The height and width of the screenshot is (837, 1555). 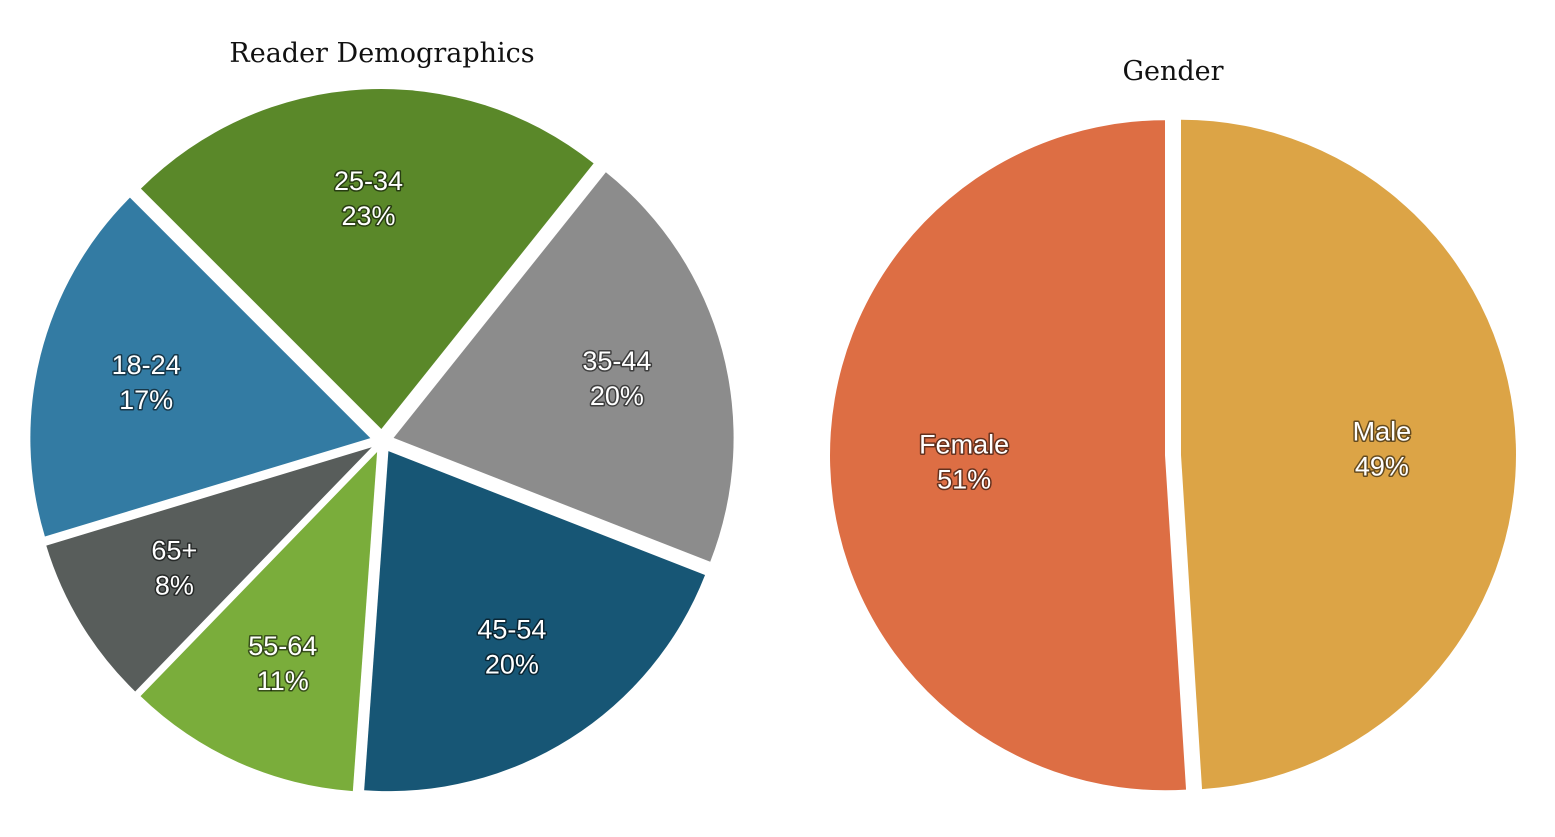 I want to click on slice-label-65plus: 65+, so click(x=174, y=551).